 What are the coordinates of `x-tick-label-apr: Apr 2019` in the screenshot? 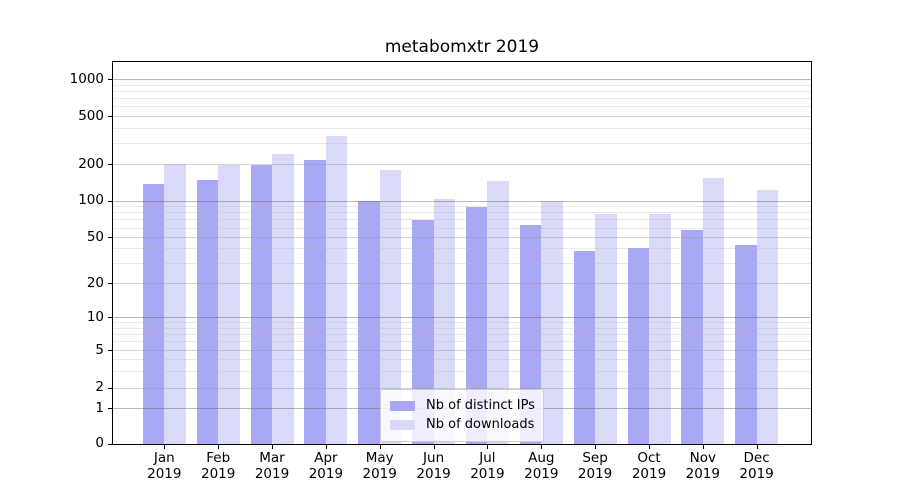 It's located at (326, 466).